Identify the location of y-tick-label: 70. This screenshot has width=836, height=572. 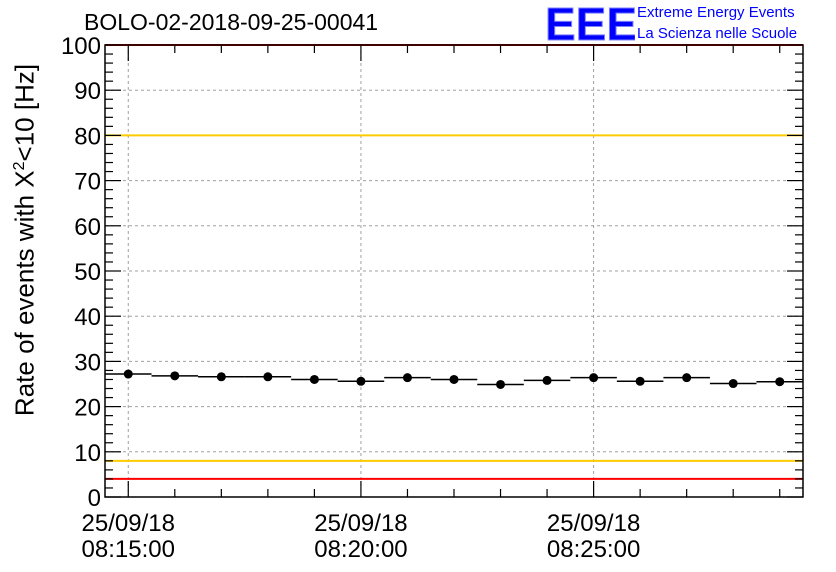
(87, 182).